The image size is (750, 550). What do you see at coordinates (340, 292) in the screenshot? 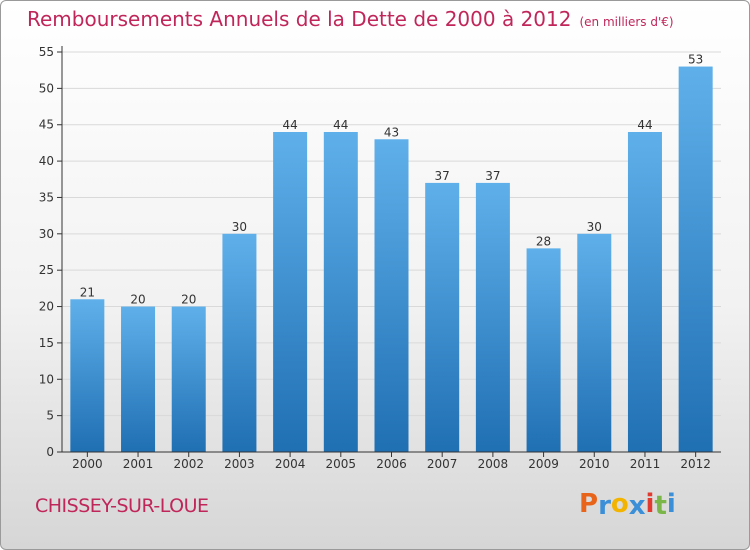
I see `bar-2005` at bounding box center [340, 292].